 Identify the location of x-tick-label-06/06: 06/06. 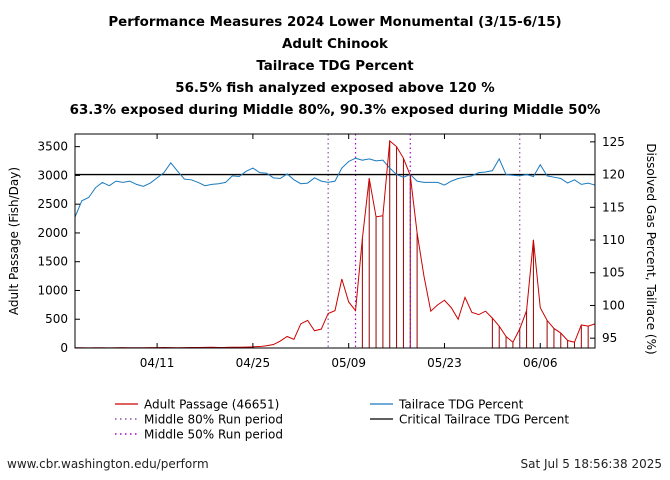
(540, 363).